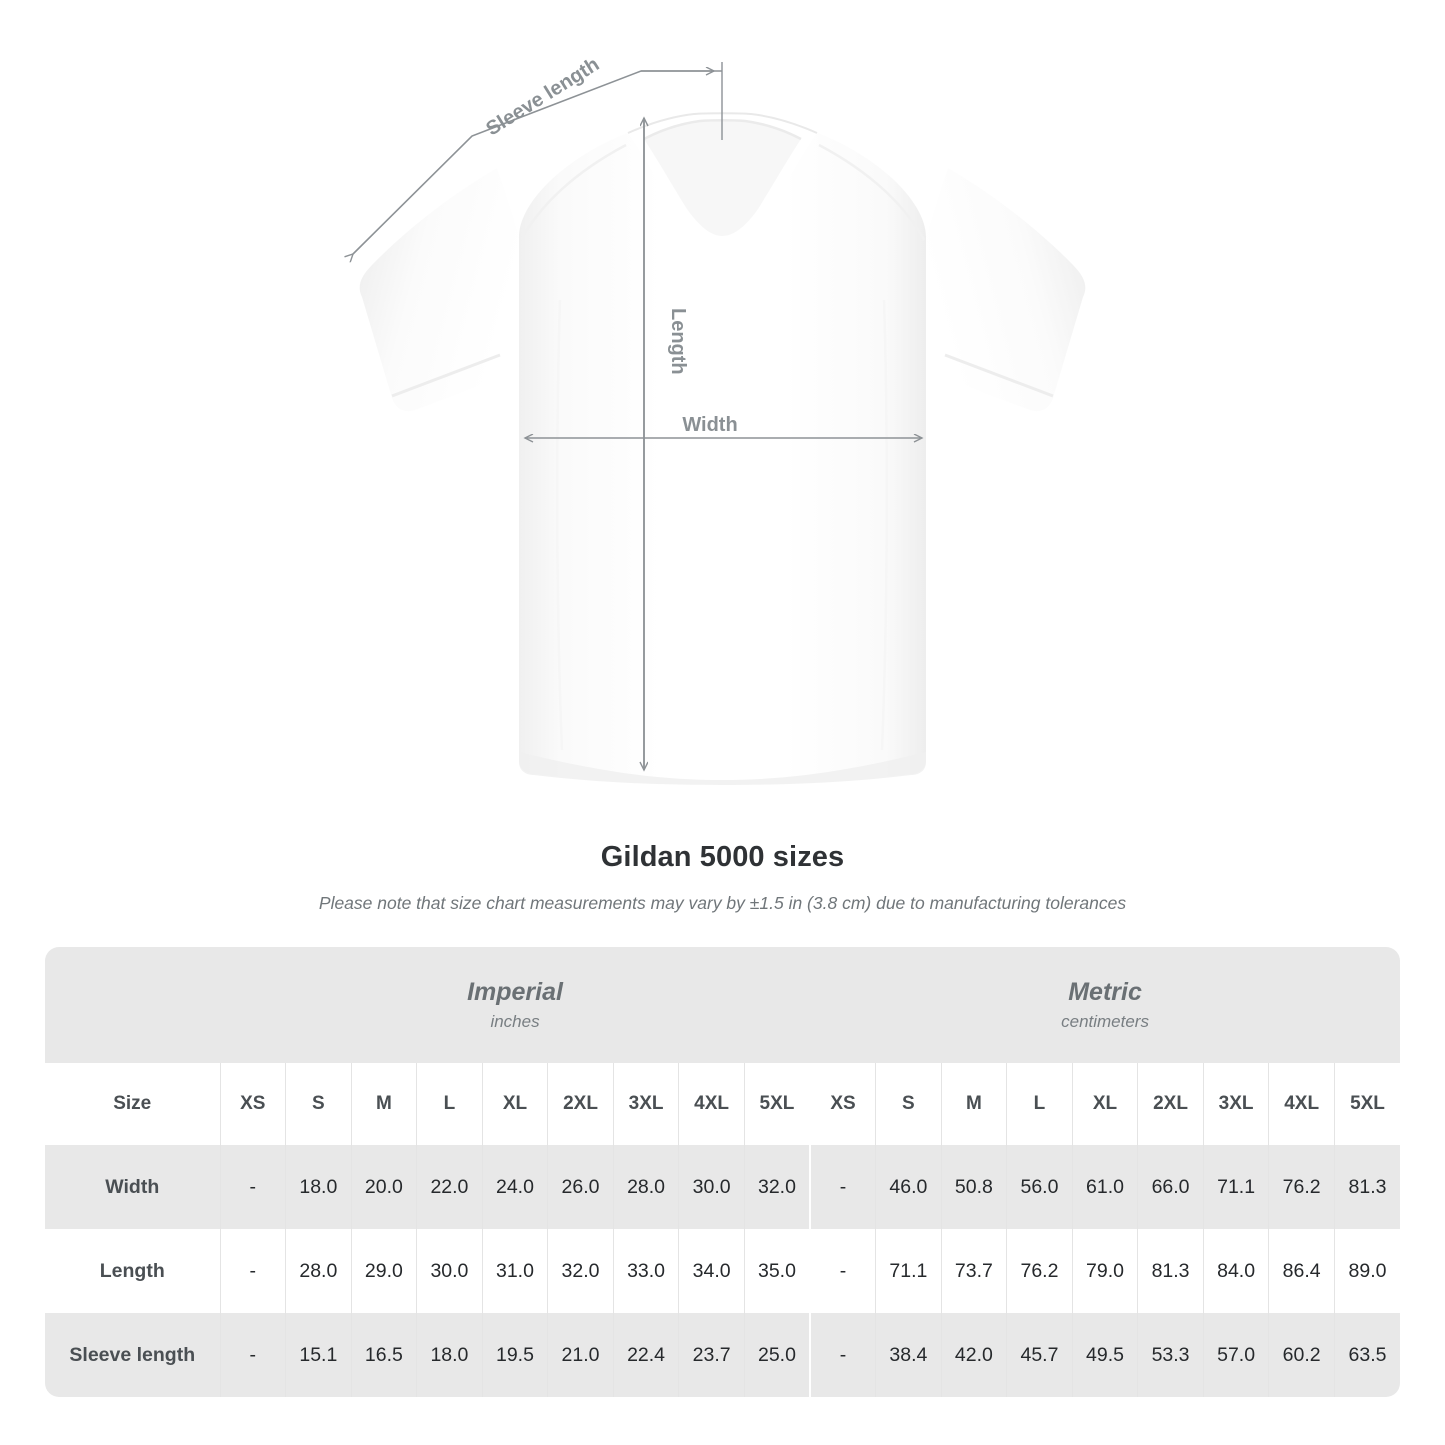 This screenshot has width=1445, height=1445. What do you see at coordinates (711, 1355) in the screenshot?
I see `cell-sleeve-length-imperial-4xl: 23.7` at bounding box center [711, 1355].